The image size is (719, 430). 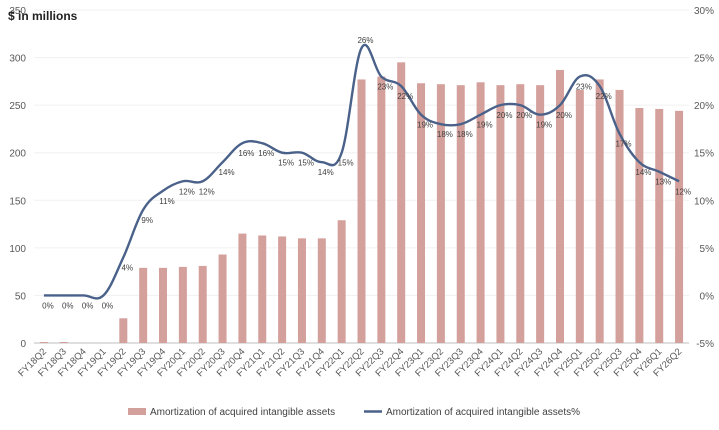 I want to click on bar-FY25Q2, so click(x=599, y=211).